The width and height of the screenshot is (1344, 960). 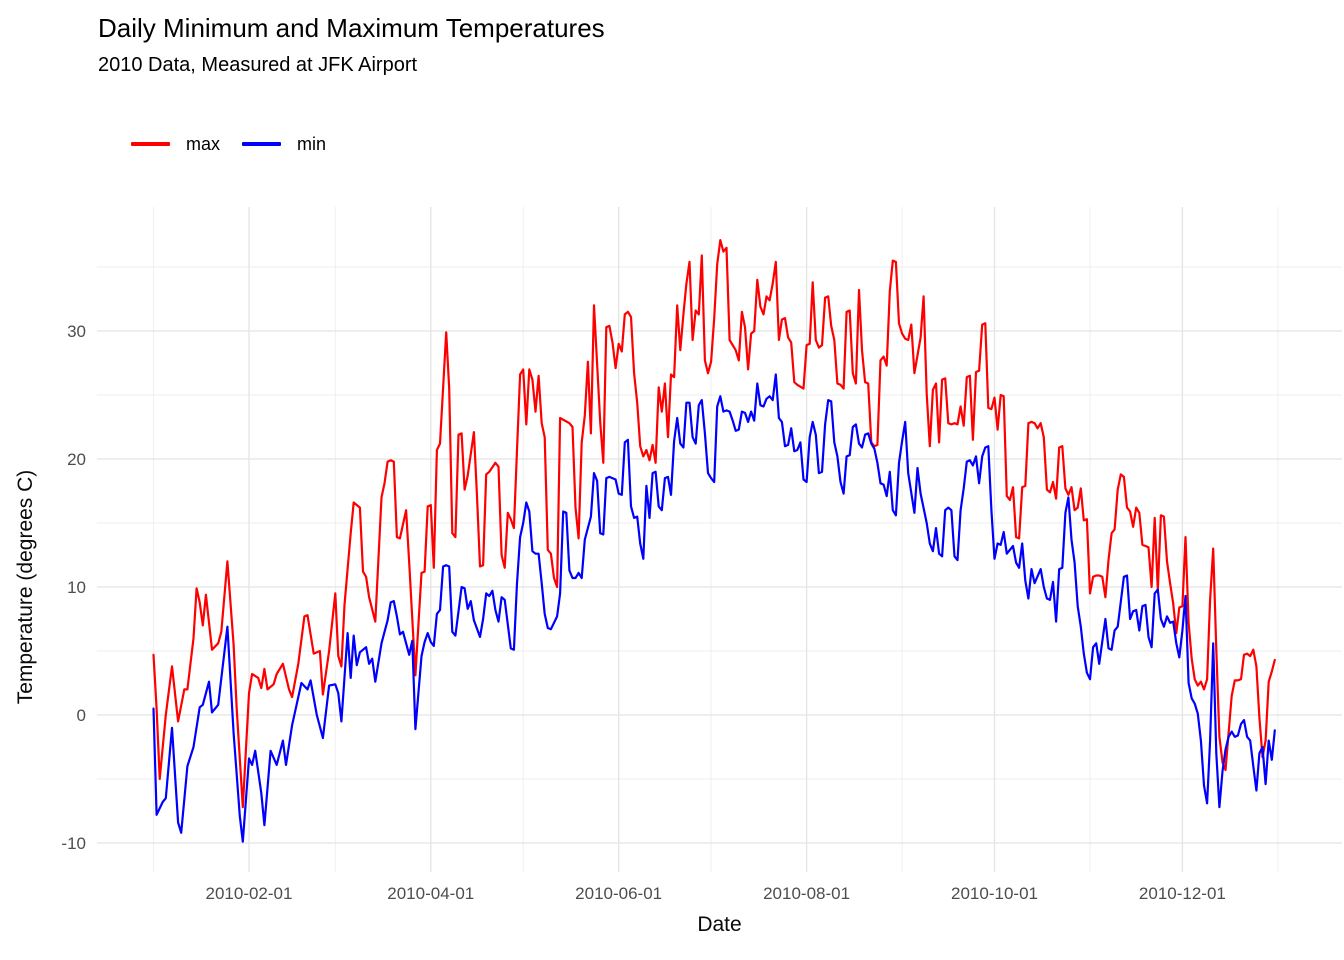 I want to click on x-tick-label: 2010-02-01, so click(x=249, y=893).